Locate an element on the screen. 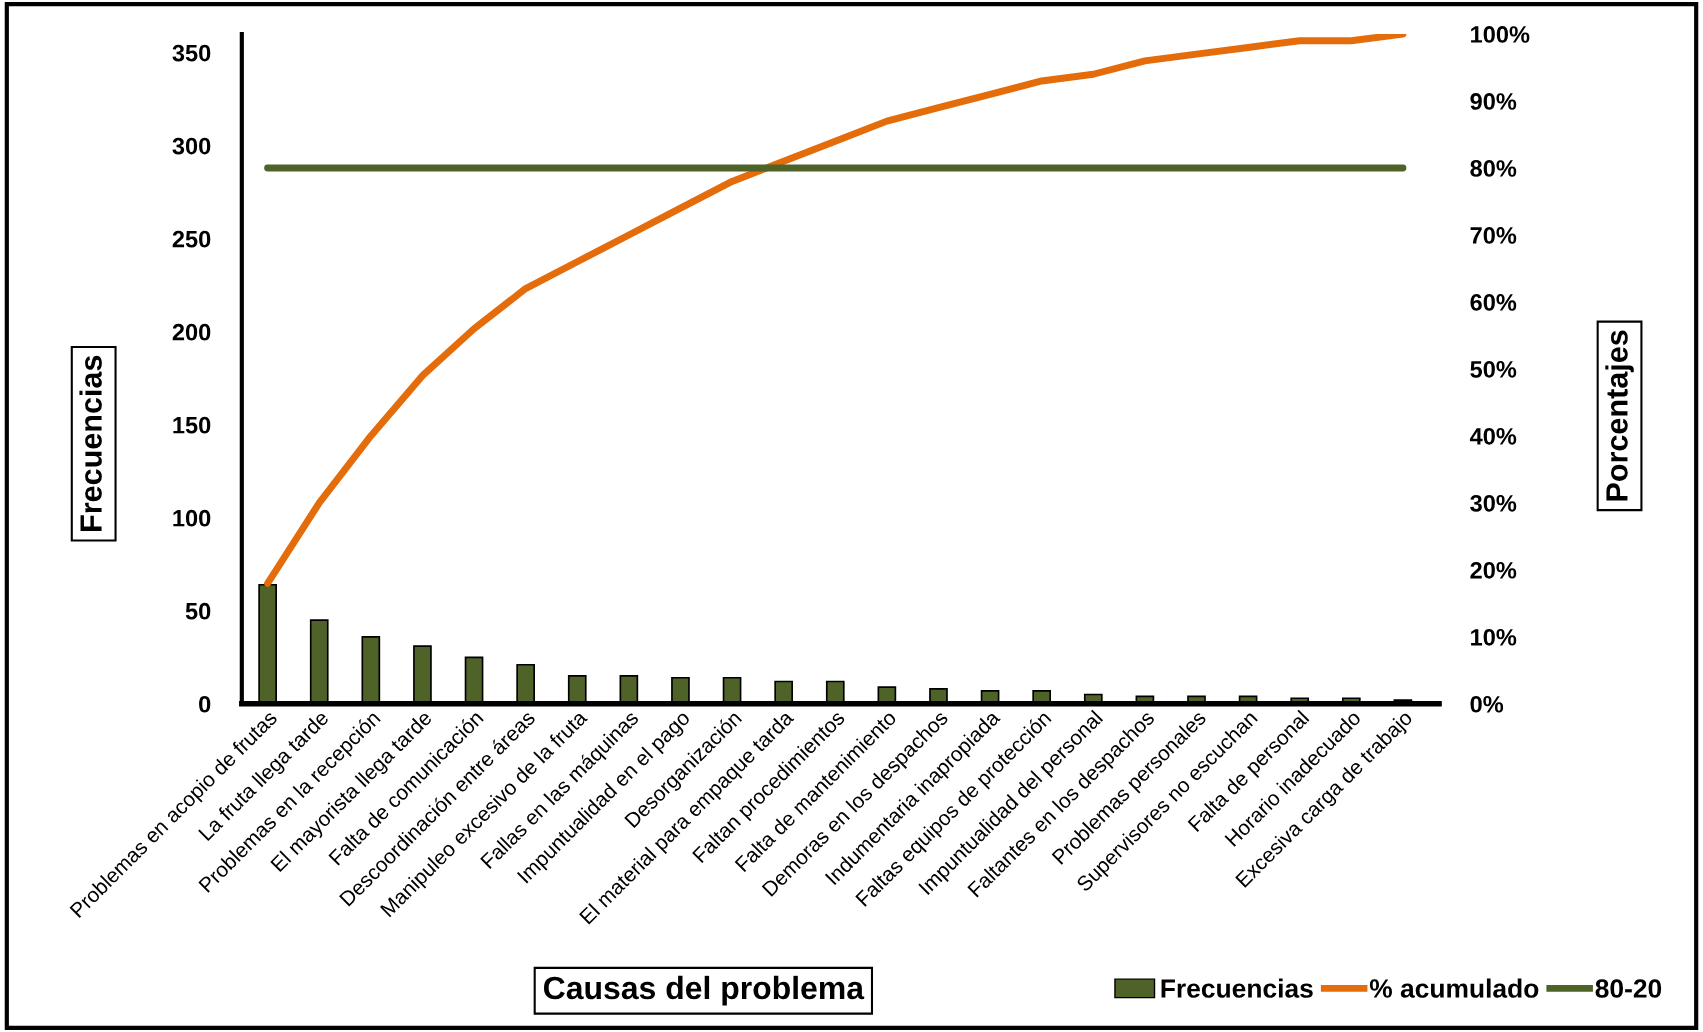 Image resolution: width=1703 pixels, height=1032 pixels. y2-tick-label: 50% is located at coordinates (1493, 369).